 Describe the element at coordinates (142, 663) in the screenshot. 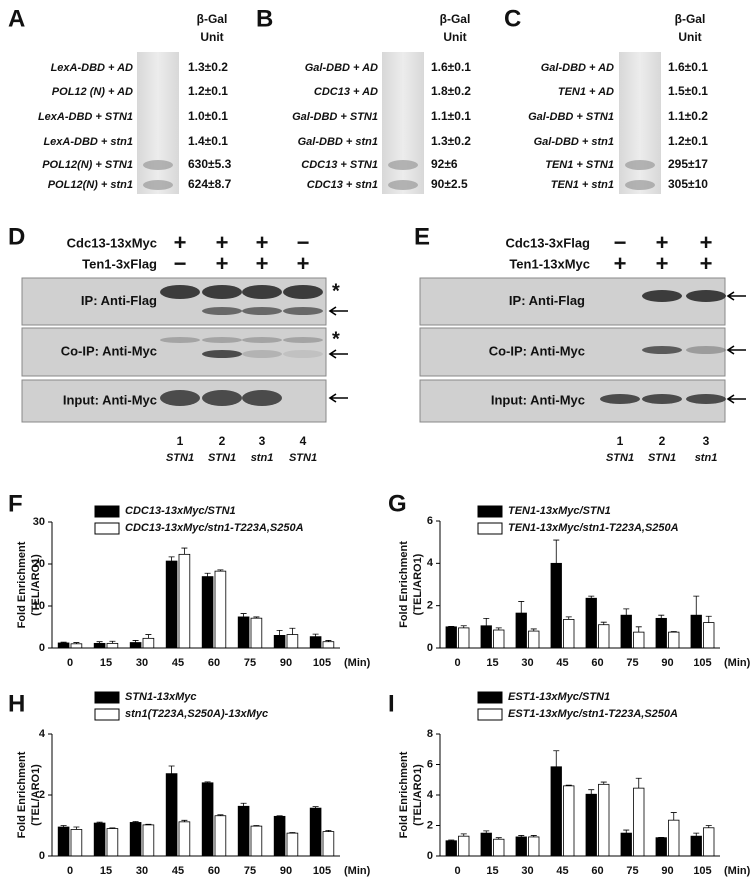

I see `x-tick-label: 30` at that location.